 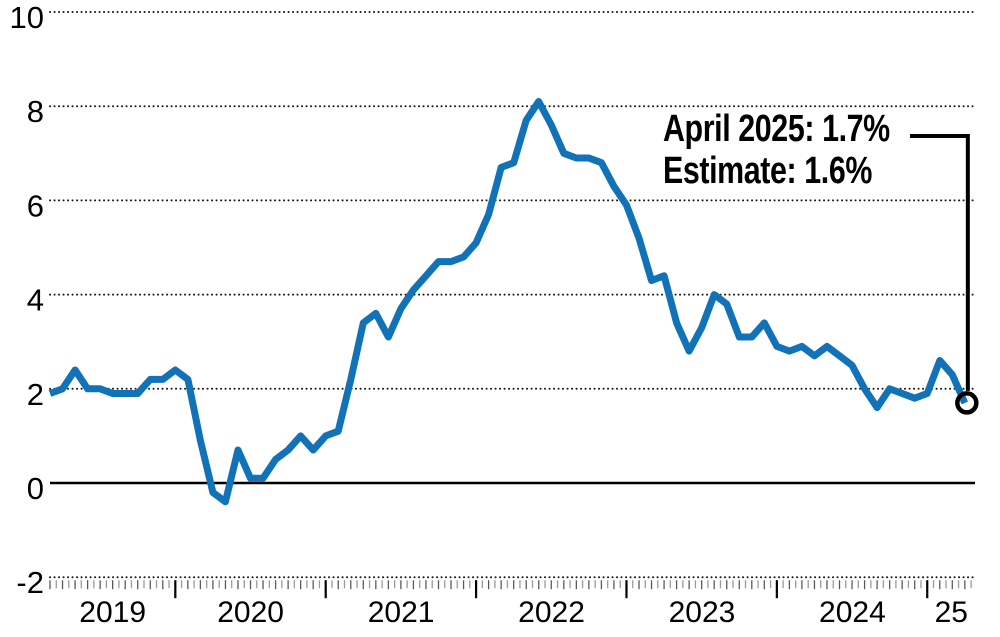 What do you see at coordinates (250, 612) in the screenshot?
I see `x-tick-label: 2020` at bounding box center [250, 612].